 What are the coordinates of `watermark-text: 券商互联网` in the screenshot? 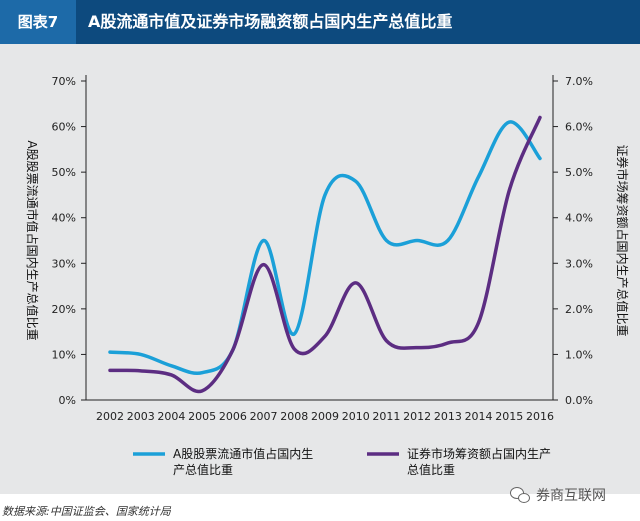 It's located at (571, 496).